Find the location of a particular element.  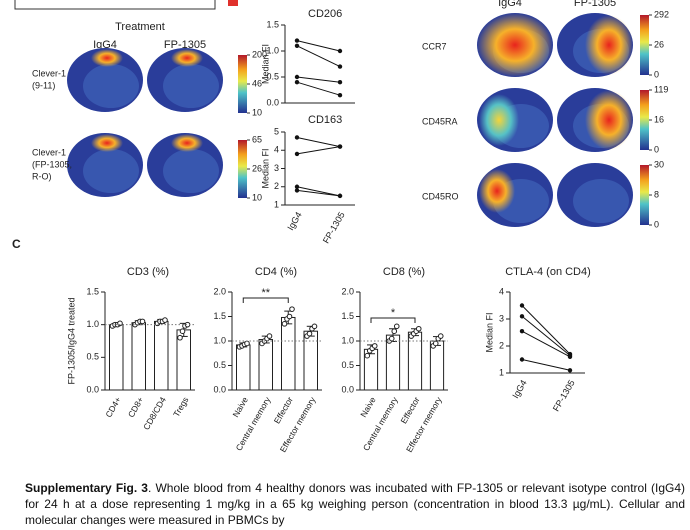

y-axis-label: FP-1305/IgG4 treated is located at coordinates (71, 340).